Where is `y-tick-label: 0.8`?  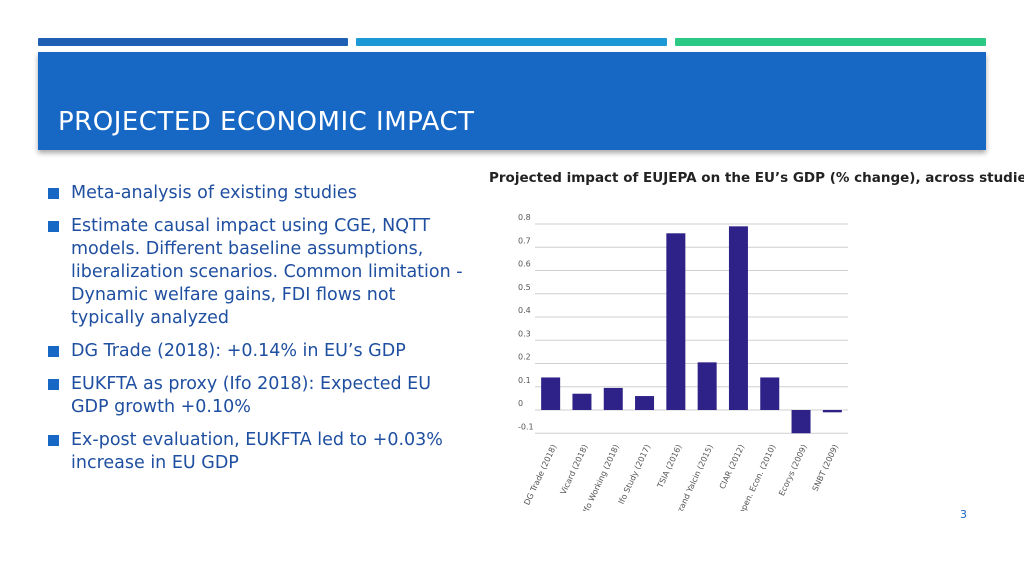 y-tick-label: 0.8 is located at coordinates (524, 217).